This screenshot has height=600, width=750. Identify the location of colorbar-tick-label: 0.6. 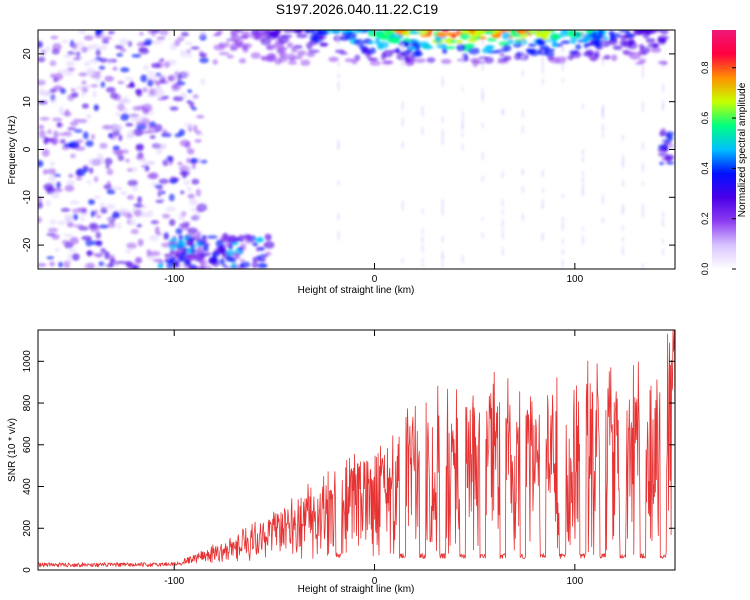
(705, 118).